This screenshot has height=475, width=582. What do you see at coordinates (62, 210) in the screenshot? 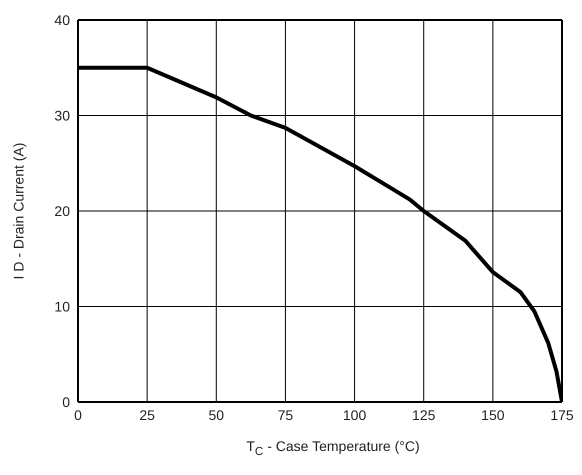
I see `y-tick-label: 20` at bounding box center [62, 210].